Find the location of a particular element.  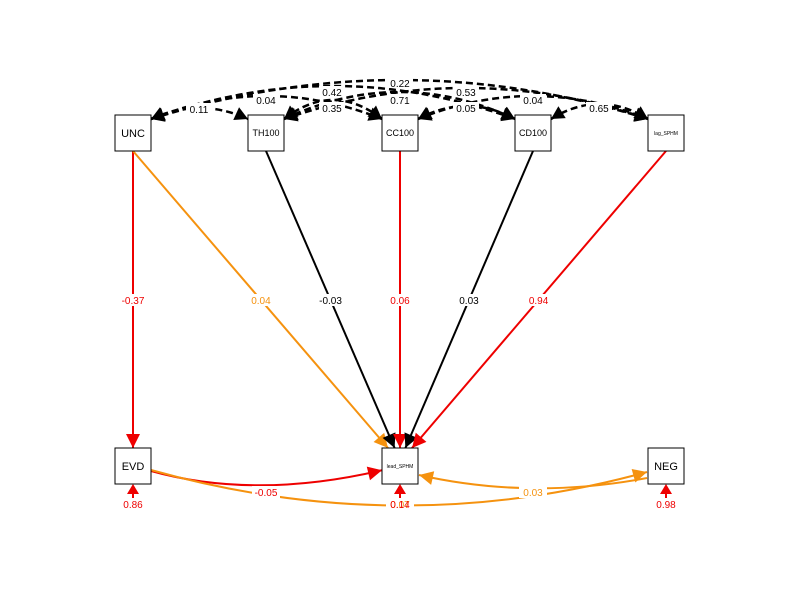

node-lead-sphm-box is located at coordinates (400, 466).